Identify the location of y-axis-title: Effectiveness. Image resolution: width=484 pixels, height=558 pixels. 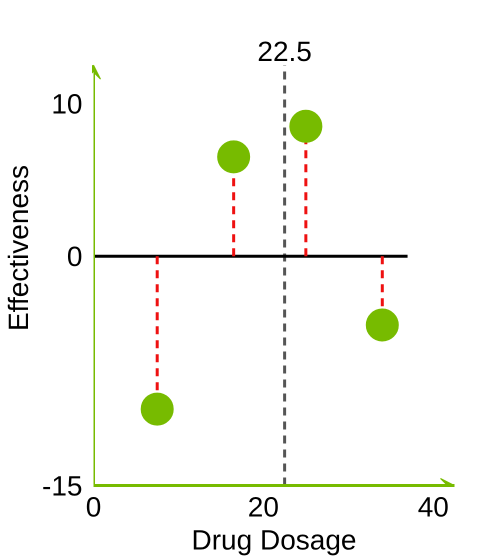
(18, 248).